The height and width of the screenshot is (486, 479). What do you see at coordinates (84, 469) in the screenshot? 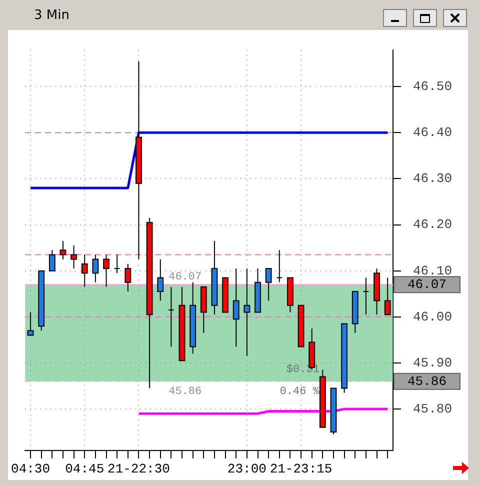
I see `x-tick-label: 04:45` at bounding box center [84, 469].